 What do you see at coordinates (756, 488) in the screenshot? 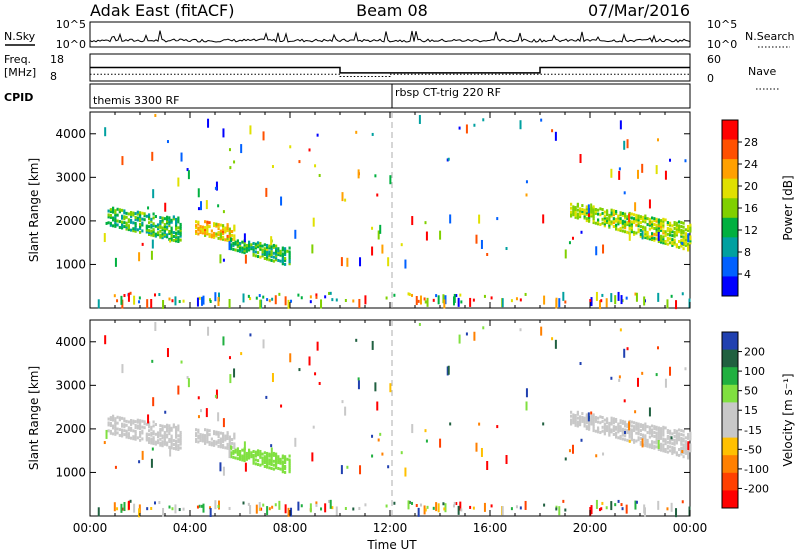
I see `velocity-colorbar-tick-label: -200` at bounding box center [756, 488].